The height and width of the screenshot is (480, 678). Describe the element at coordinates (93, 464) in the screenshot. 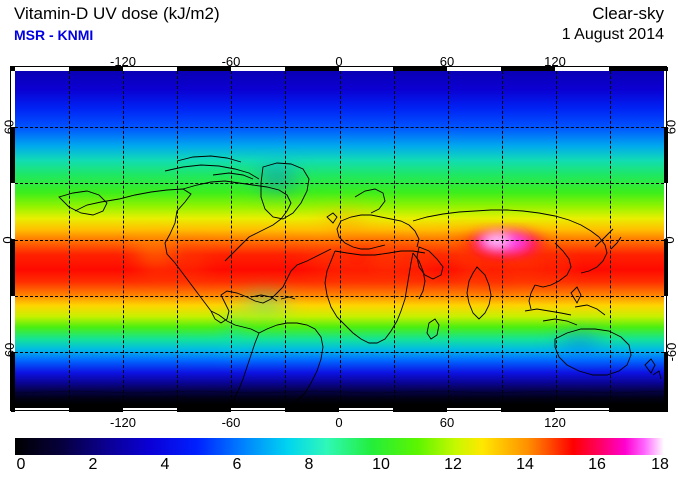

I see `cb-tick-2: 2` at that location.